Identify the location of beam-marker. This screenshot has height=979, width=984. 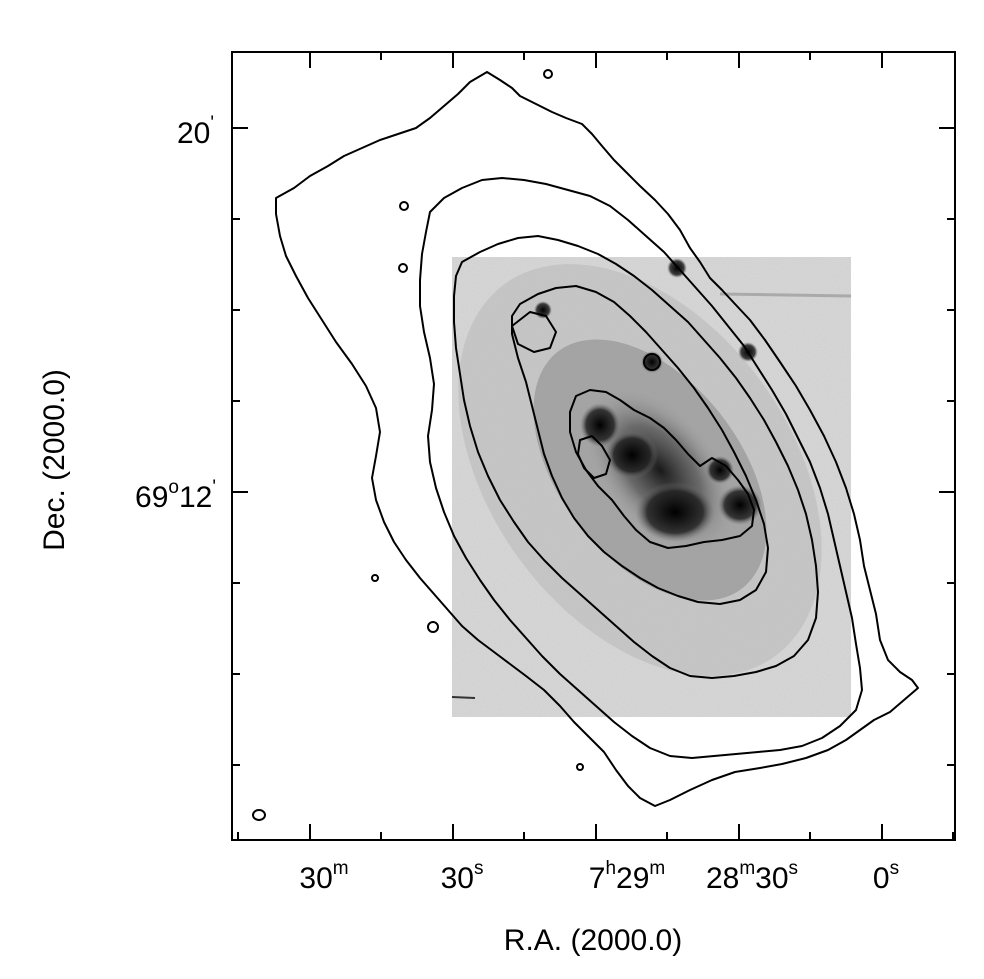
(259, 815).